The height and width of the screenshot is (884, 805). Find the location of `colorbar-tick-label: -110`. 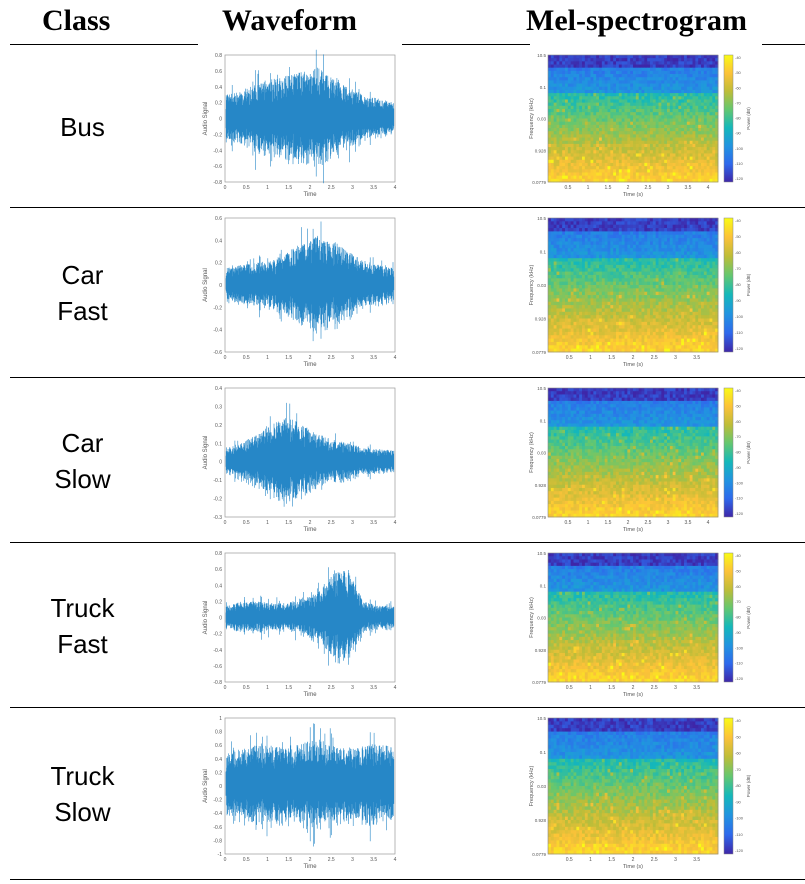

colorbar-tick-label: -110 is located at coordinates (739, 332).